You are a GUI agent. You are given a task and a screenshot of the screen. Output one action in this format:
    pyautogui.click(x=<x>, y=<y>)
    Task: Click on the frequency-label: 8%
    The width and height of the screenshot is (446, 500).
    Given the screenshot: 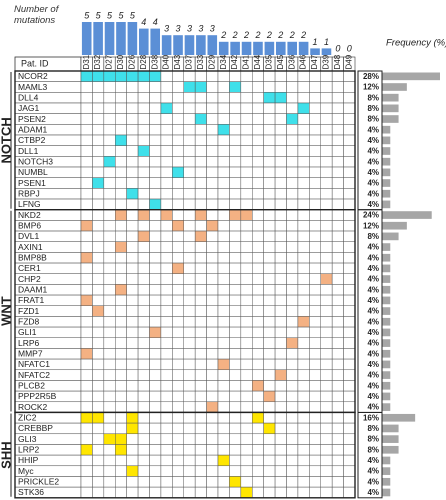 What is the action you would take?
    pyautogui.click(x=373, y=449)
    